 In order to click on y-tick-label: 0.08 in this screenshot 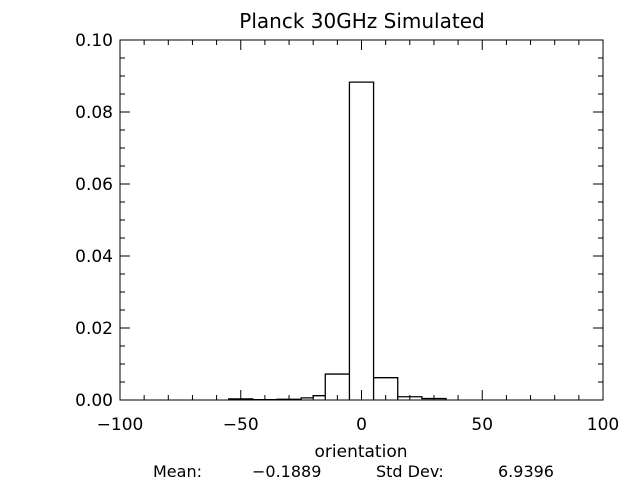, I will do `click(94, 113)`.